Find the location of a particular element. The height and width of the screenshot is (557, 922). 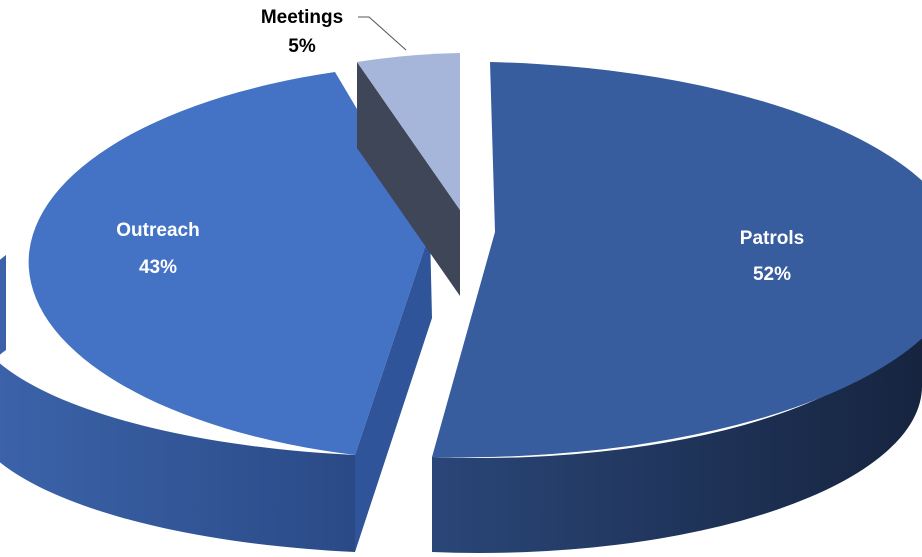

pie-slice-outreach-wedge is located at coordinates (393, 392).